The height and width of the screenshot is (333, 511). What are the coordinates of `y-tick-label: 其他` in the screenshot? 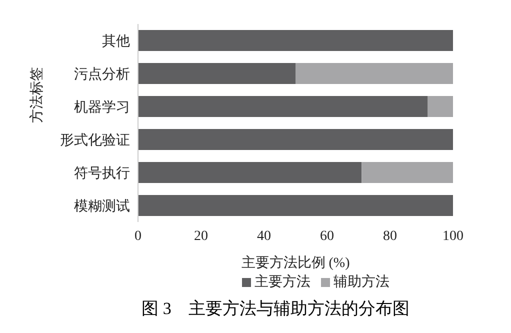 It's located at (116, 41).